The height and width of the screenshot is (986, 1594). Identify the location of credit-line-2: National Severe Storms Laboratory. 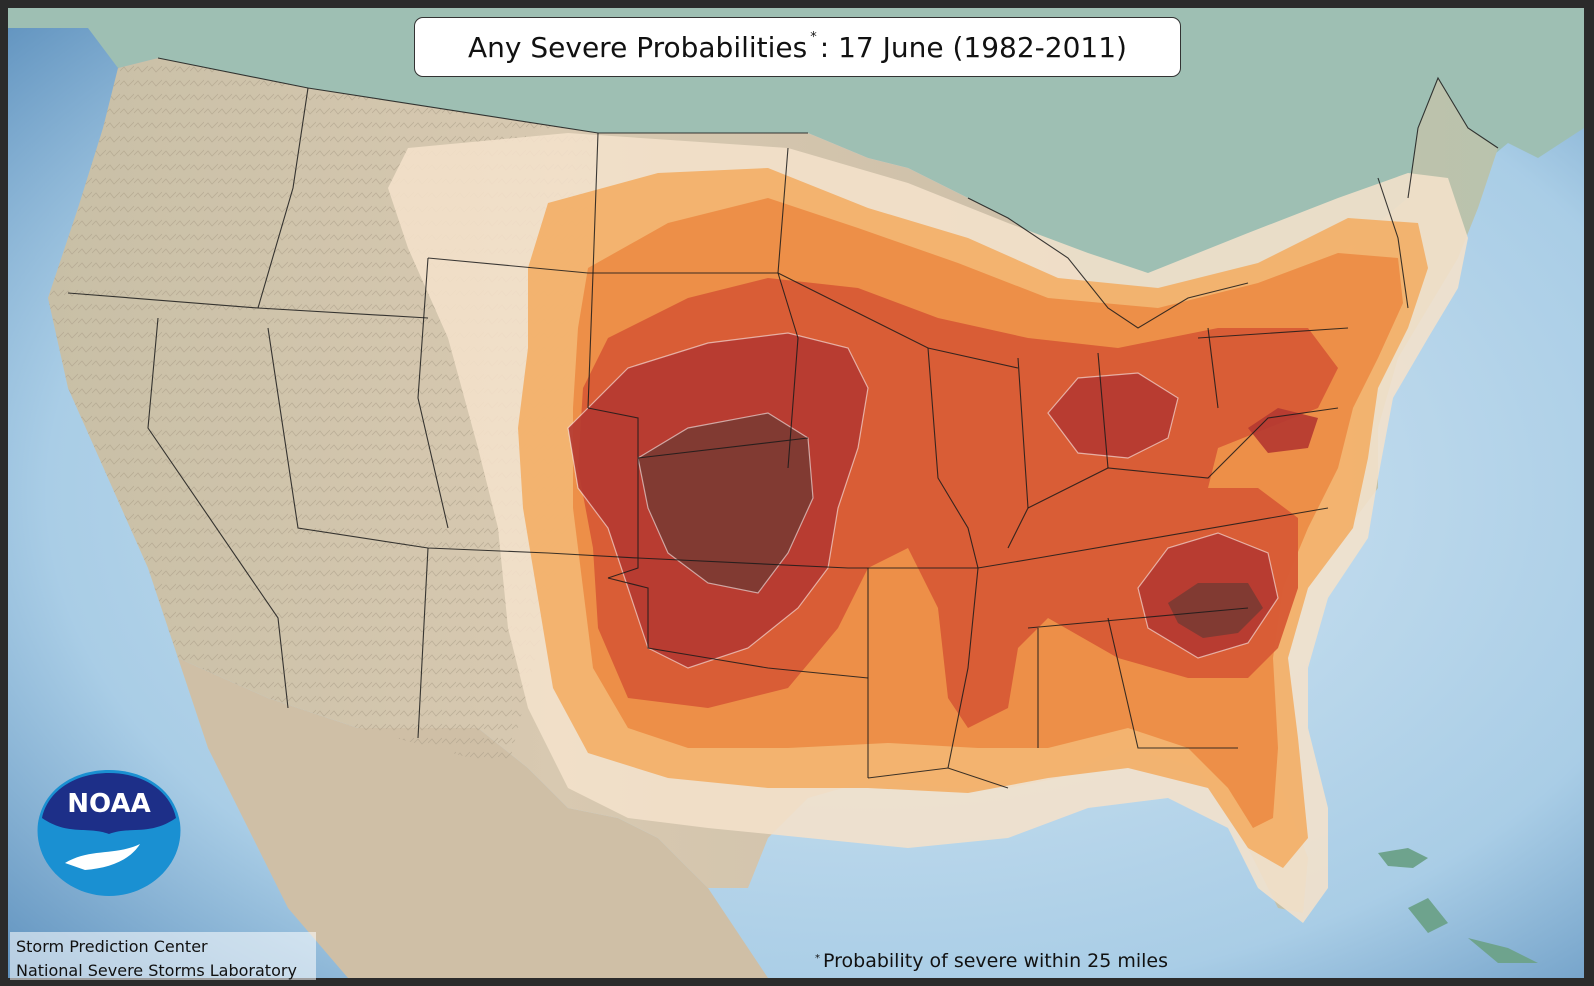
(156, 970).